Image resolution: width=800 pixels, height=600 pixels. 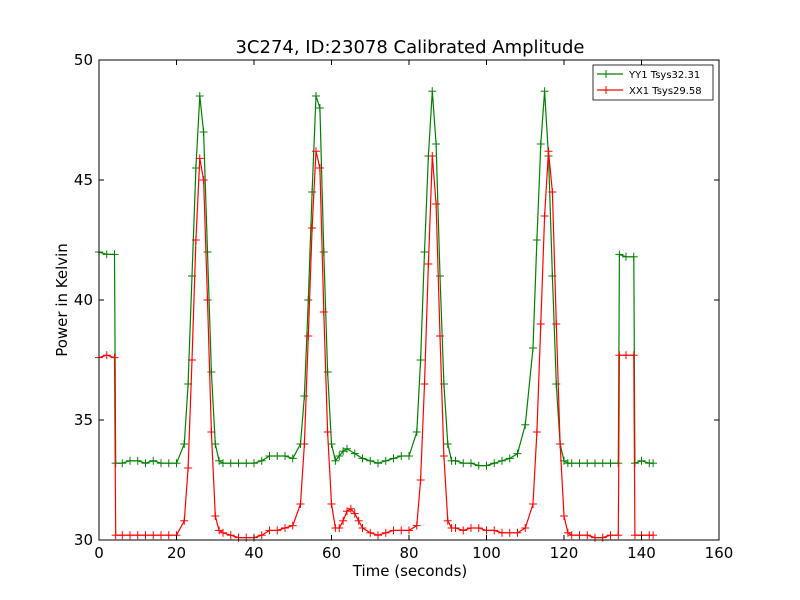 What do you see at coordinates (83, 300) in the screenshot?
I see `y-tick-label: 40` at bounding box center [83, 300].